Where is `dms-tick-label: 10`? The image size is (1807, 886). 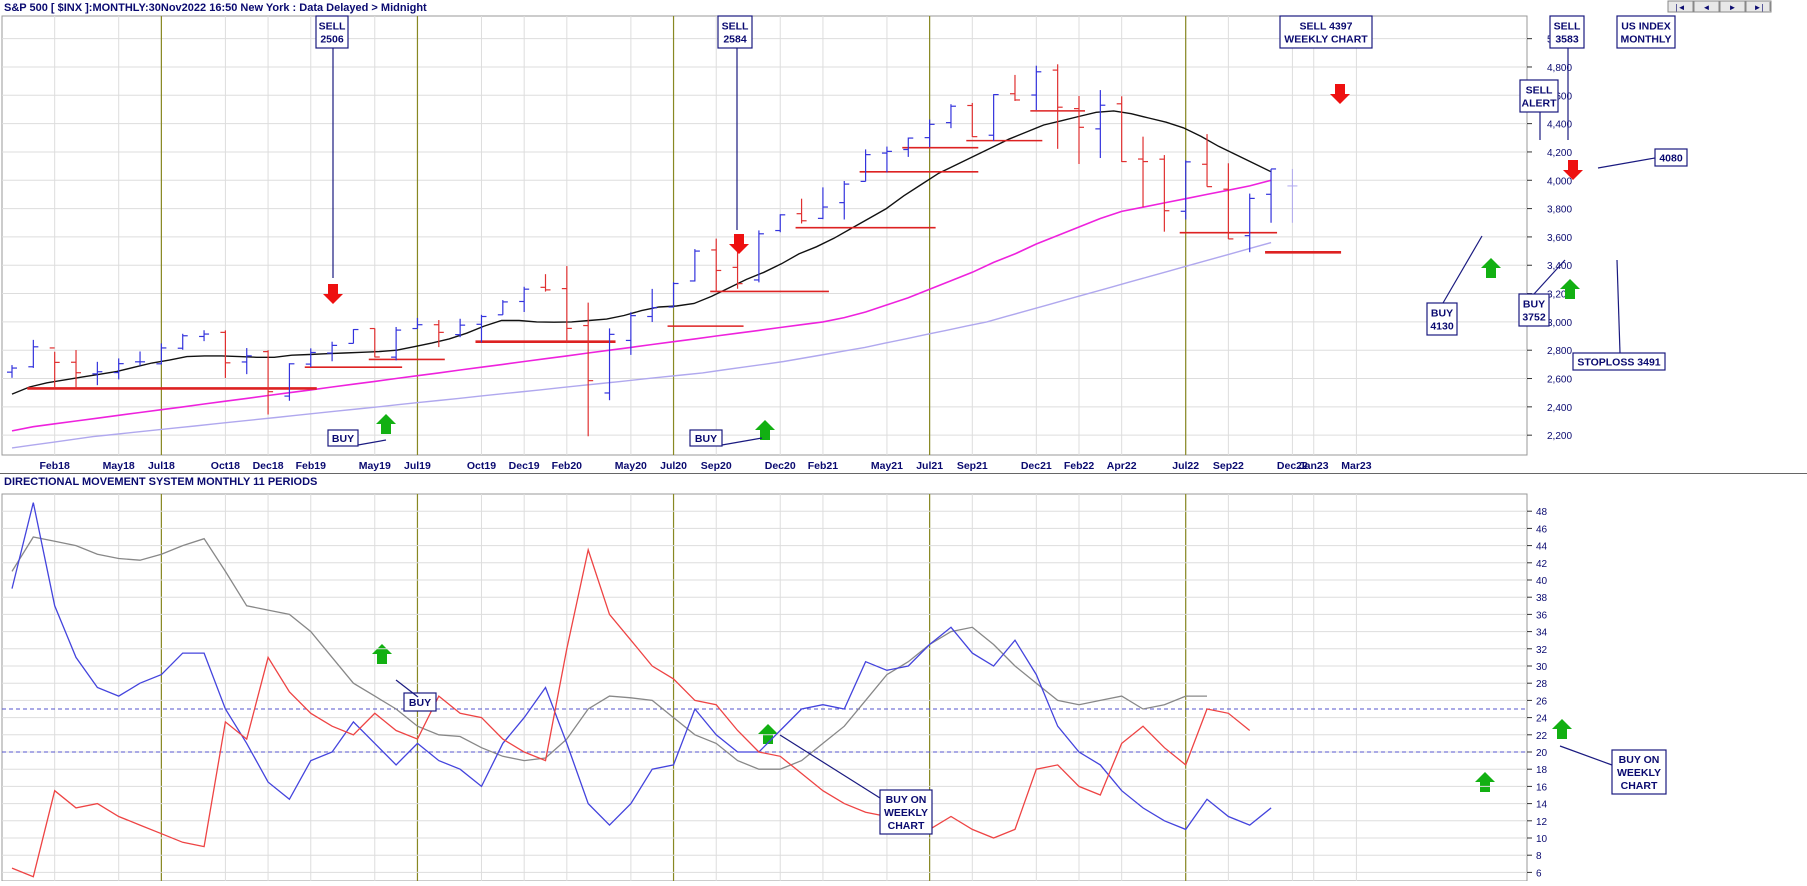 dms-tick-label: 10 is located at coordinates (1542, 839).